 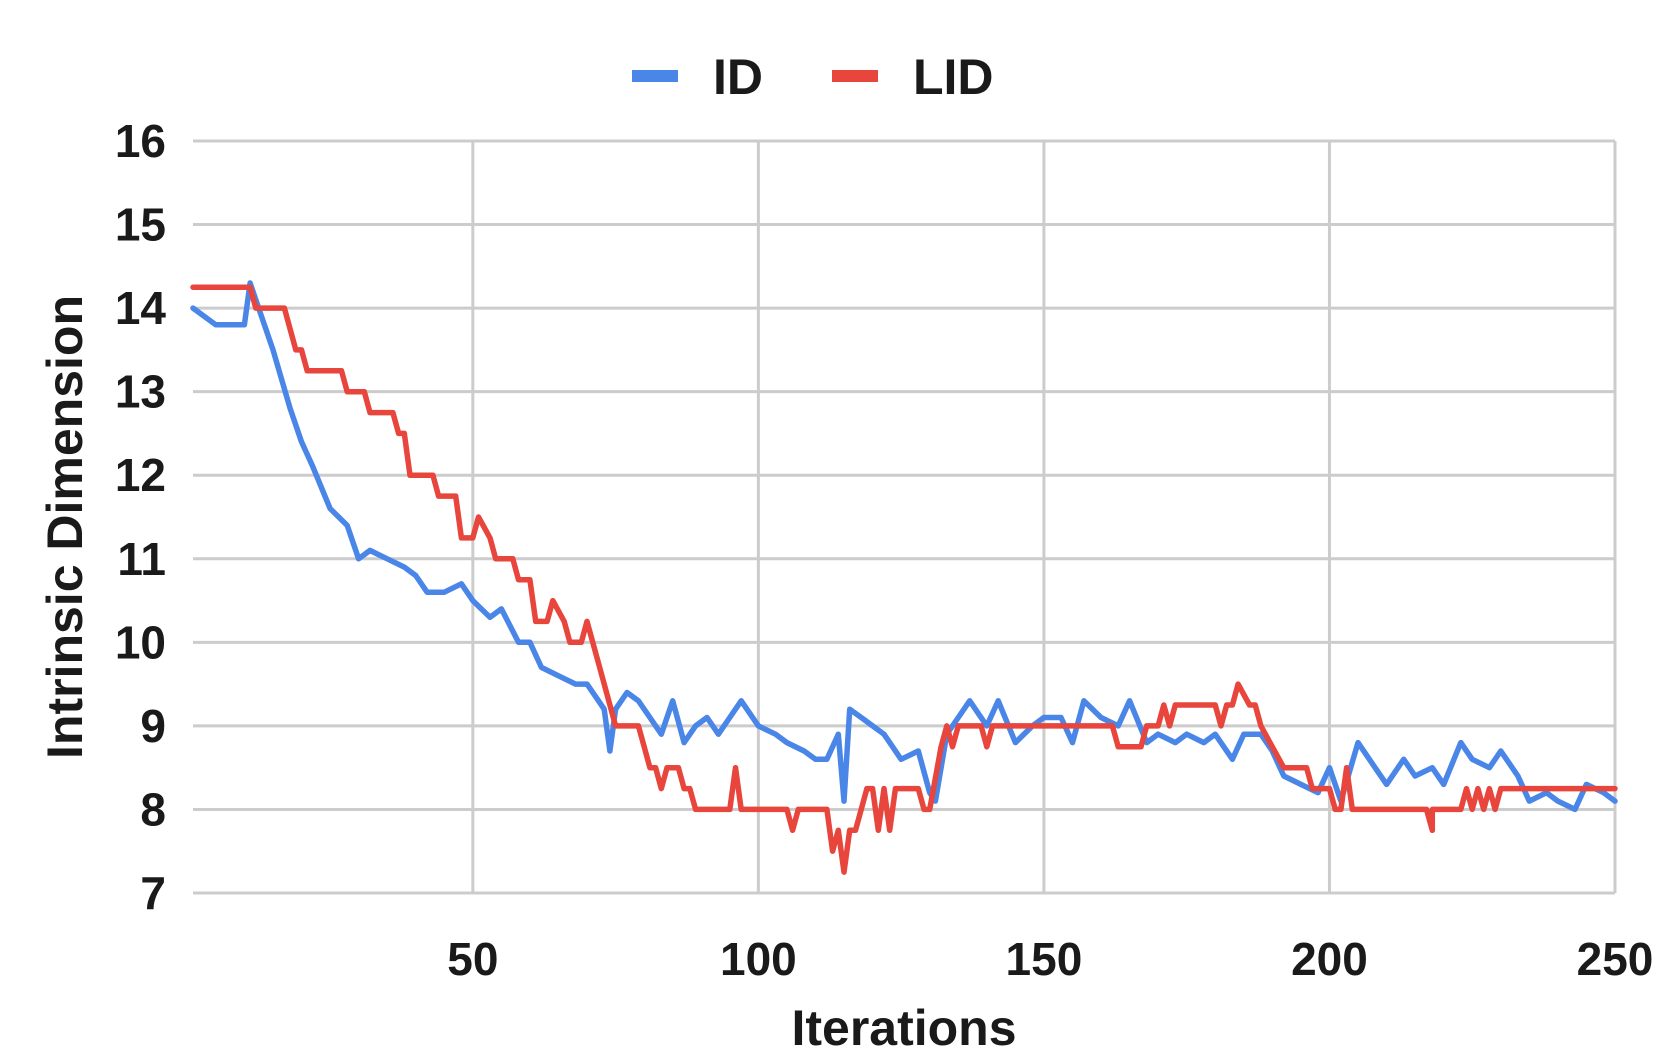 I want to click on x-tick-labels: 50 100 150 200 250, so click(x=1050, y=959).